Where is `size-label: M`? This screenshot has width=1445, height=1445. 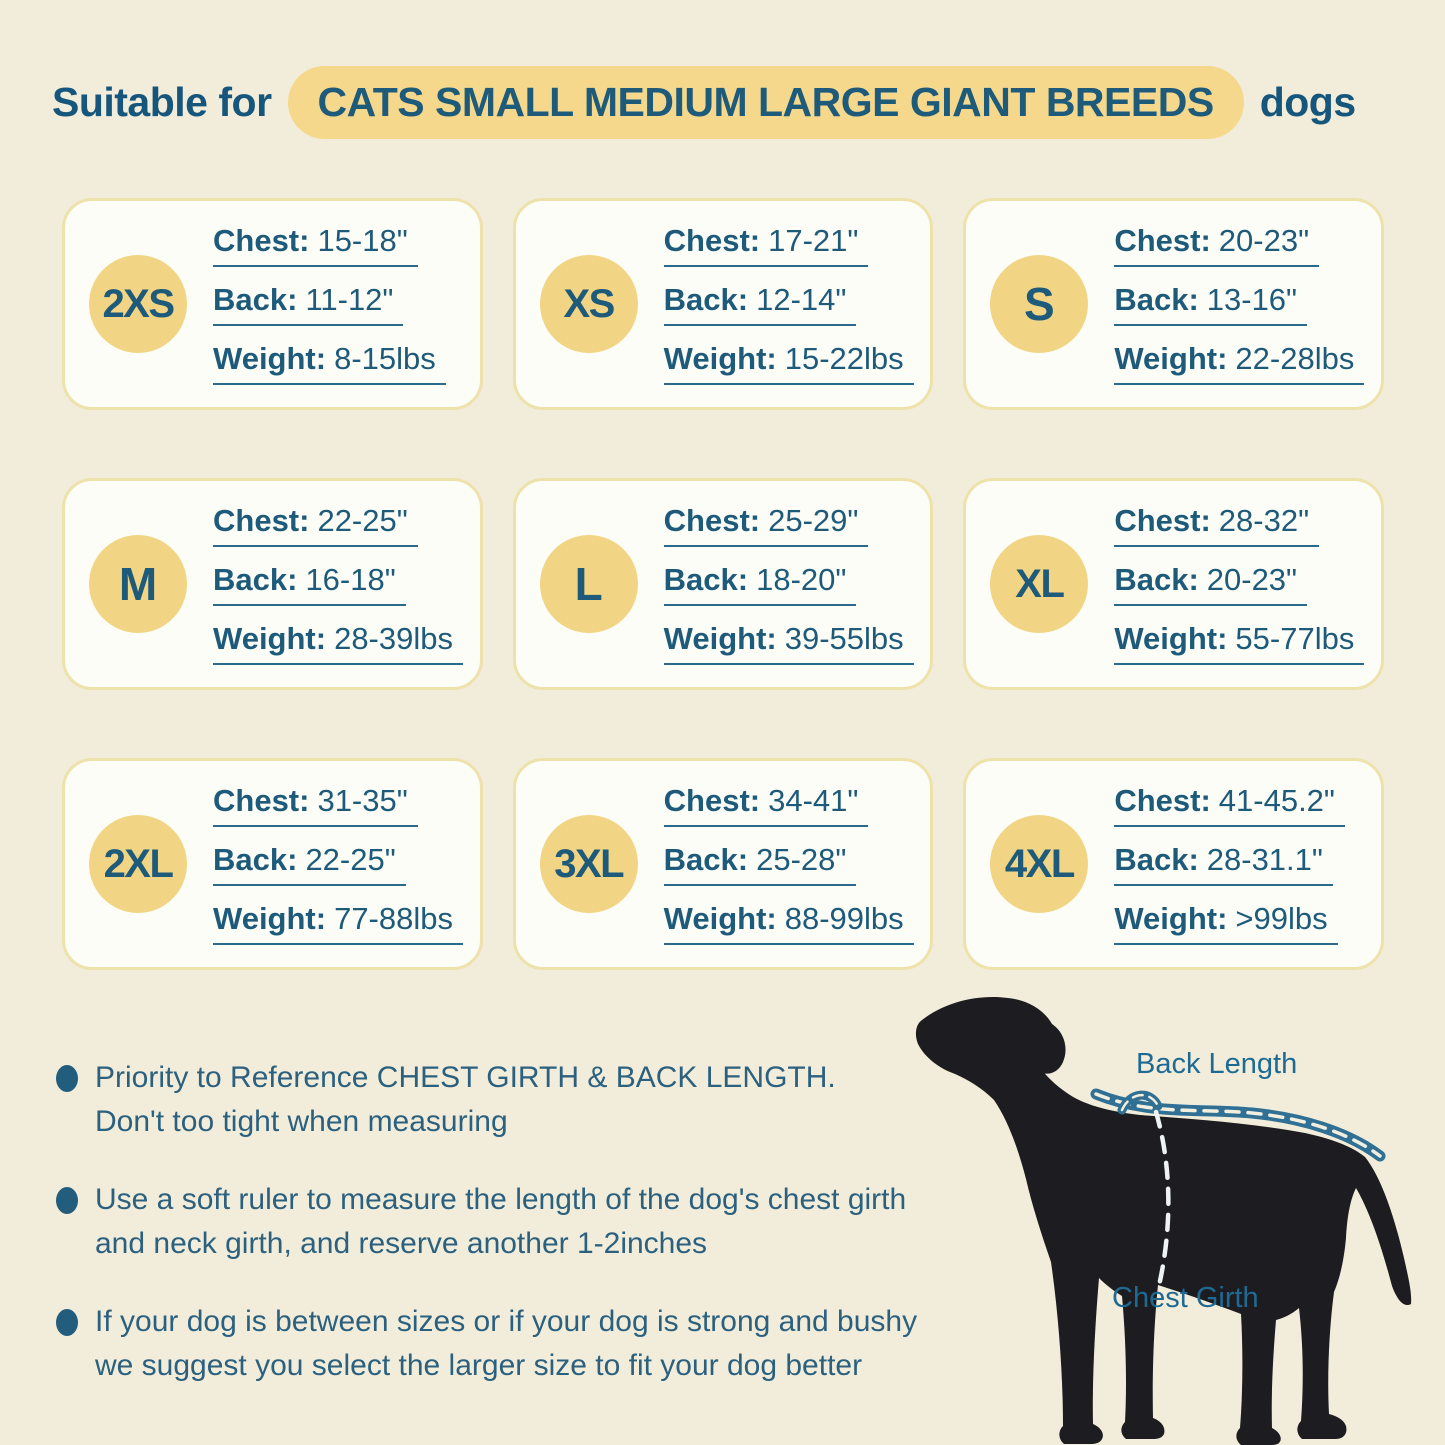
size-label: M is located at coordinates (138, 584).